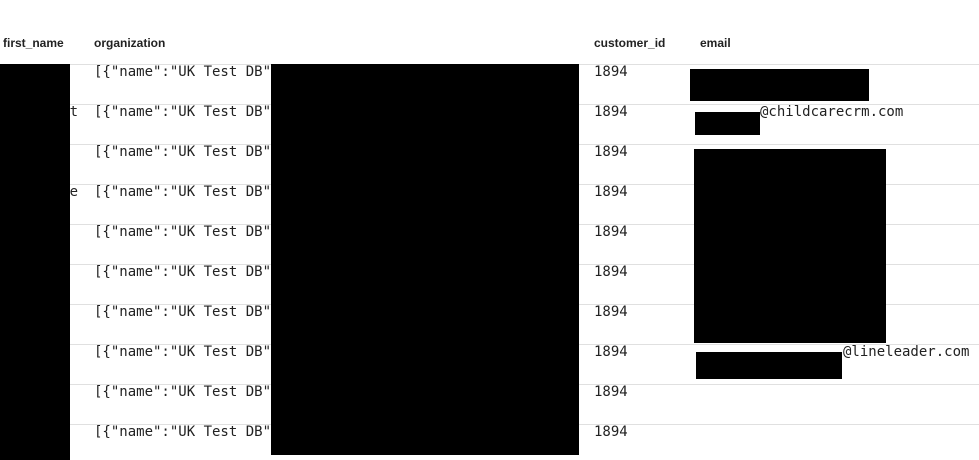 The height and width of the screenshot is (460, 979). Describe the element at coordinates (73, 192) in the screenshot. I see `first-name-cell: e` at that location.